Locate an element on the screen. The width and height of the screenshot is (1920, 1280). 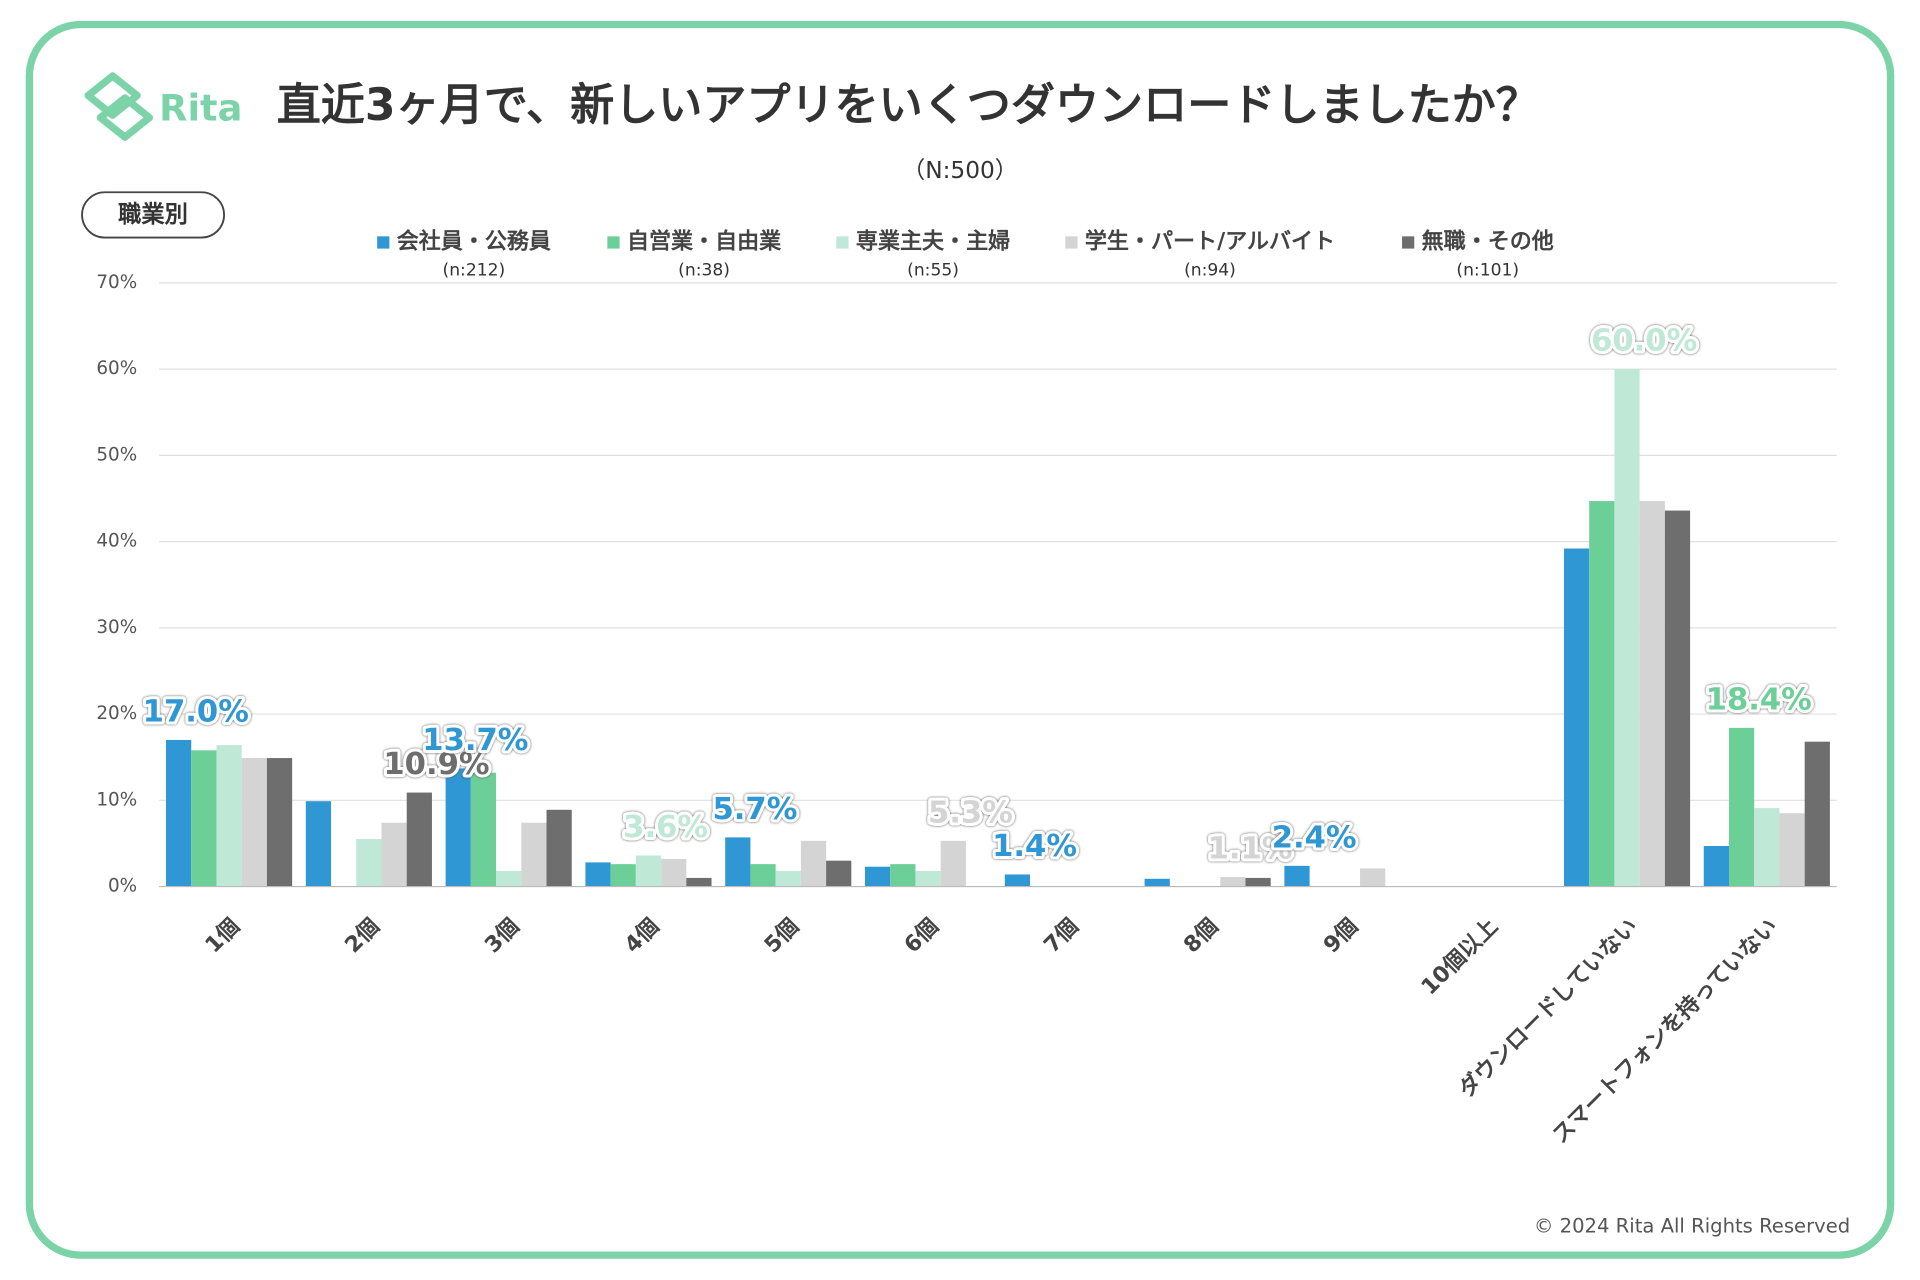
badge: 職業別 is located at coordinates (153, 214).